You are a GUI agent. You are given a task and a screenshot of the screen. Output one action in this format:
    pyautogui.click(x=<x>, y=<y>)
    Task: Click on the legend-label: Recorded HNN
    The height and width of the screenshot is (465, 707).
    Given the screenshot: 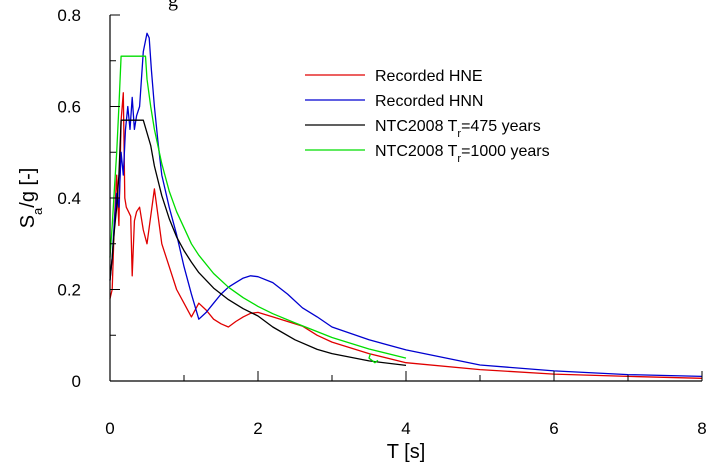 What is the action you would take?
    pyautogui.click(x=429, y=101)
    